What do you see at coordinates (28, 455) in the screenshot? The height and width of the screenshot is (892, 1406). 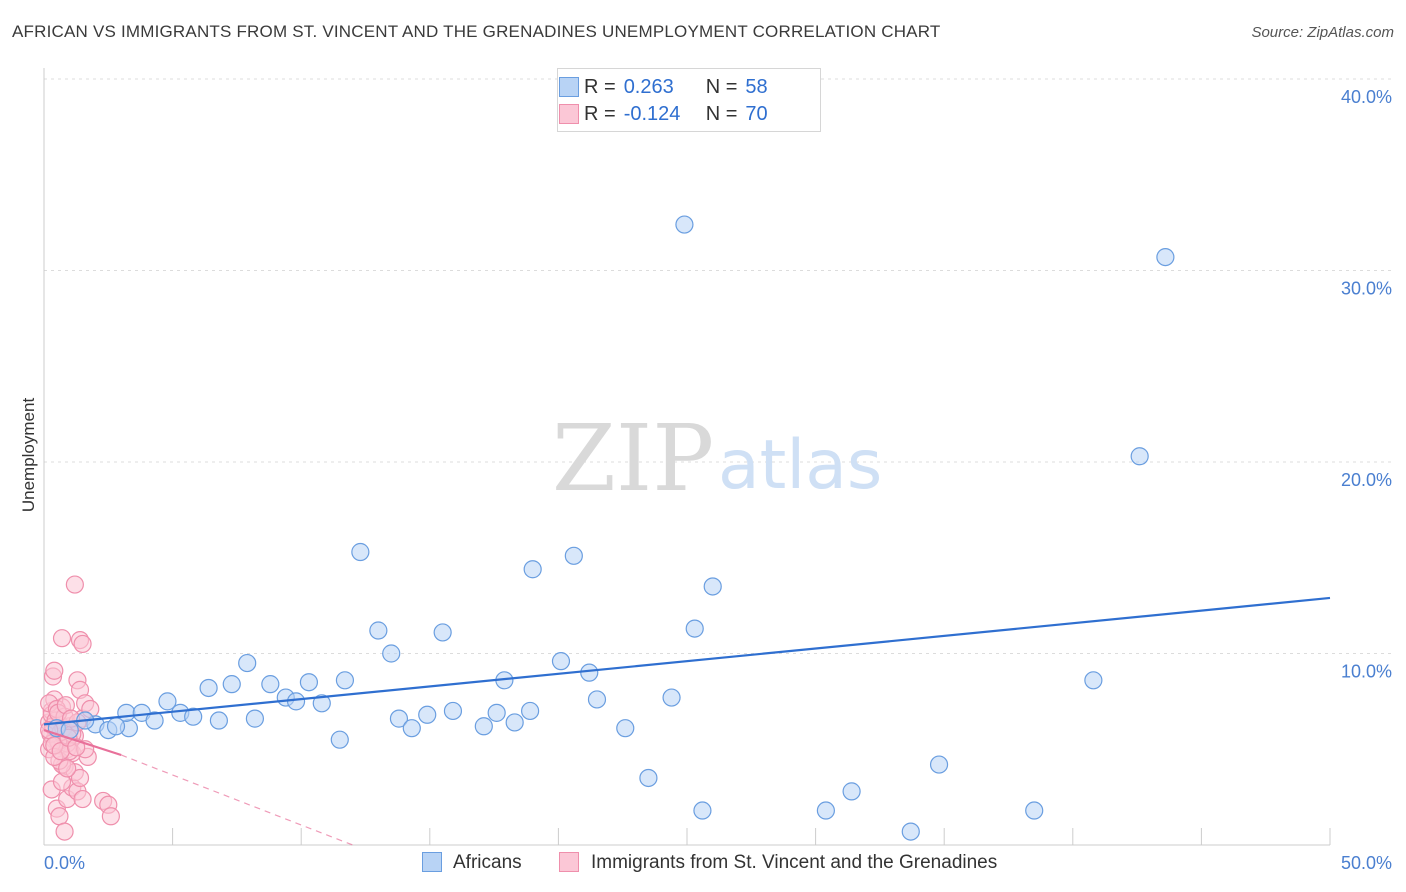 I see `y-axis-label: Unemployment` at bounding box center [28, 455].